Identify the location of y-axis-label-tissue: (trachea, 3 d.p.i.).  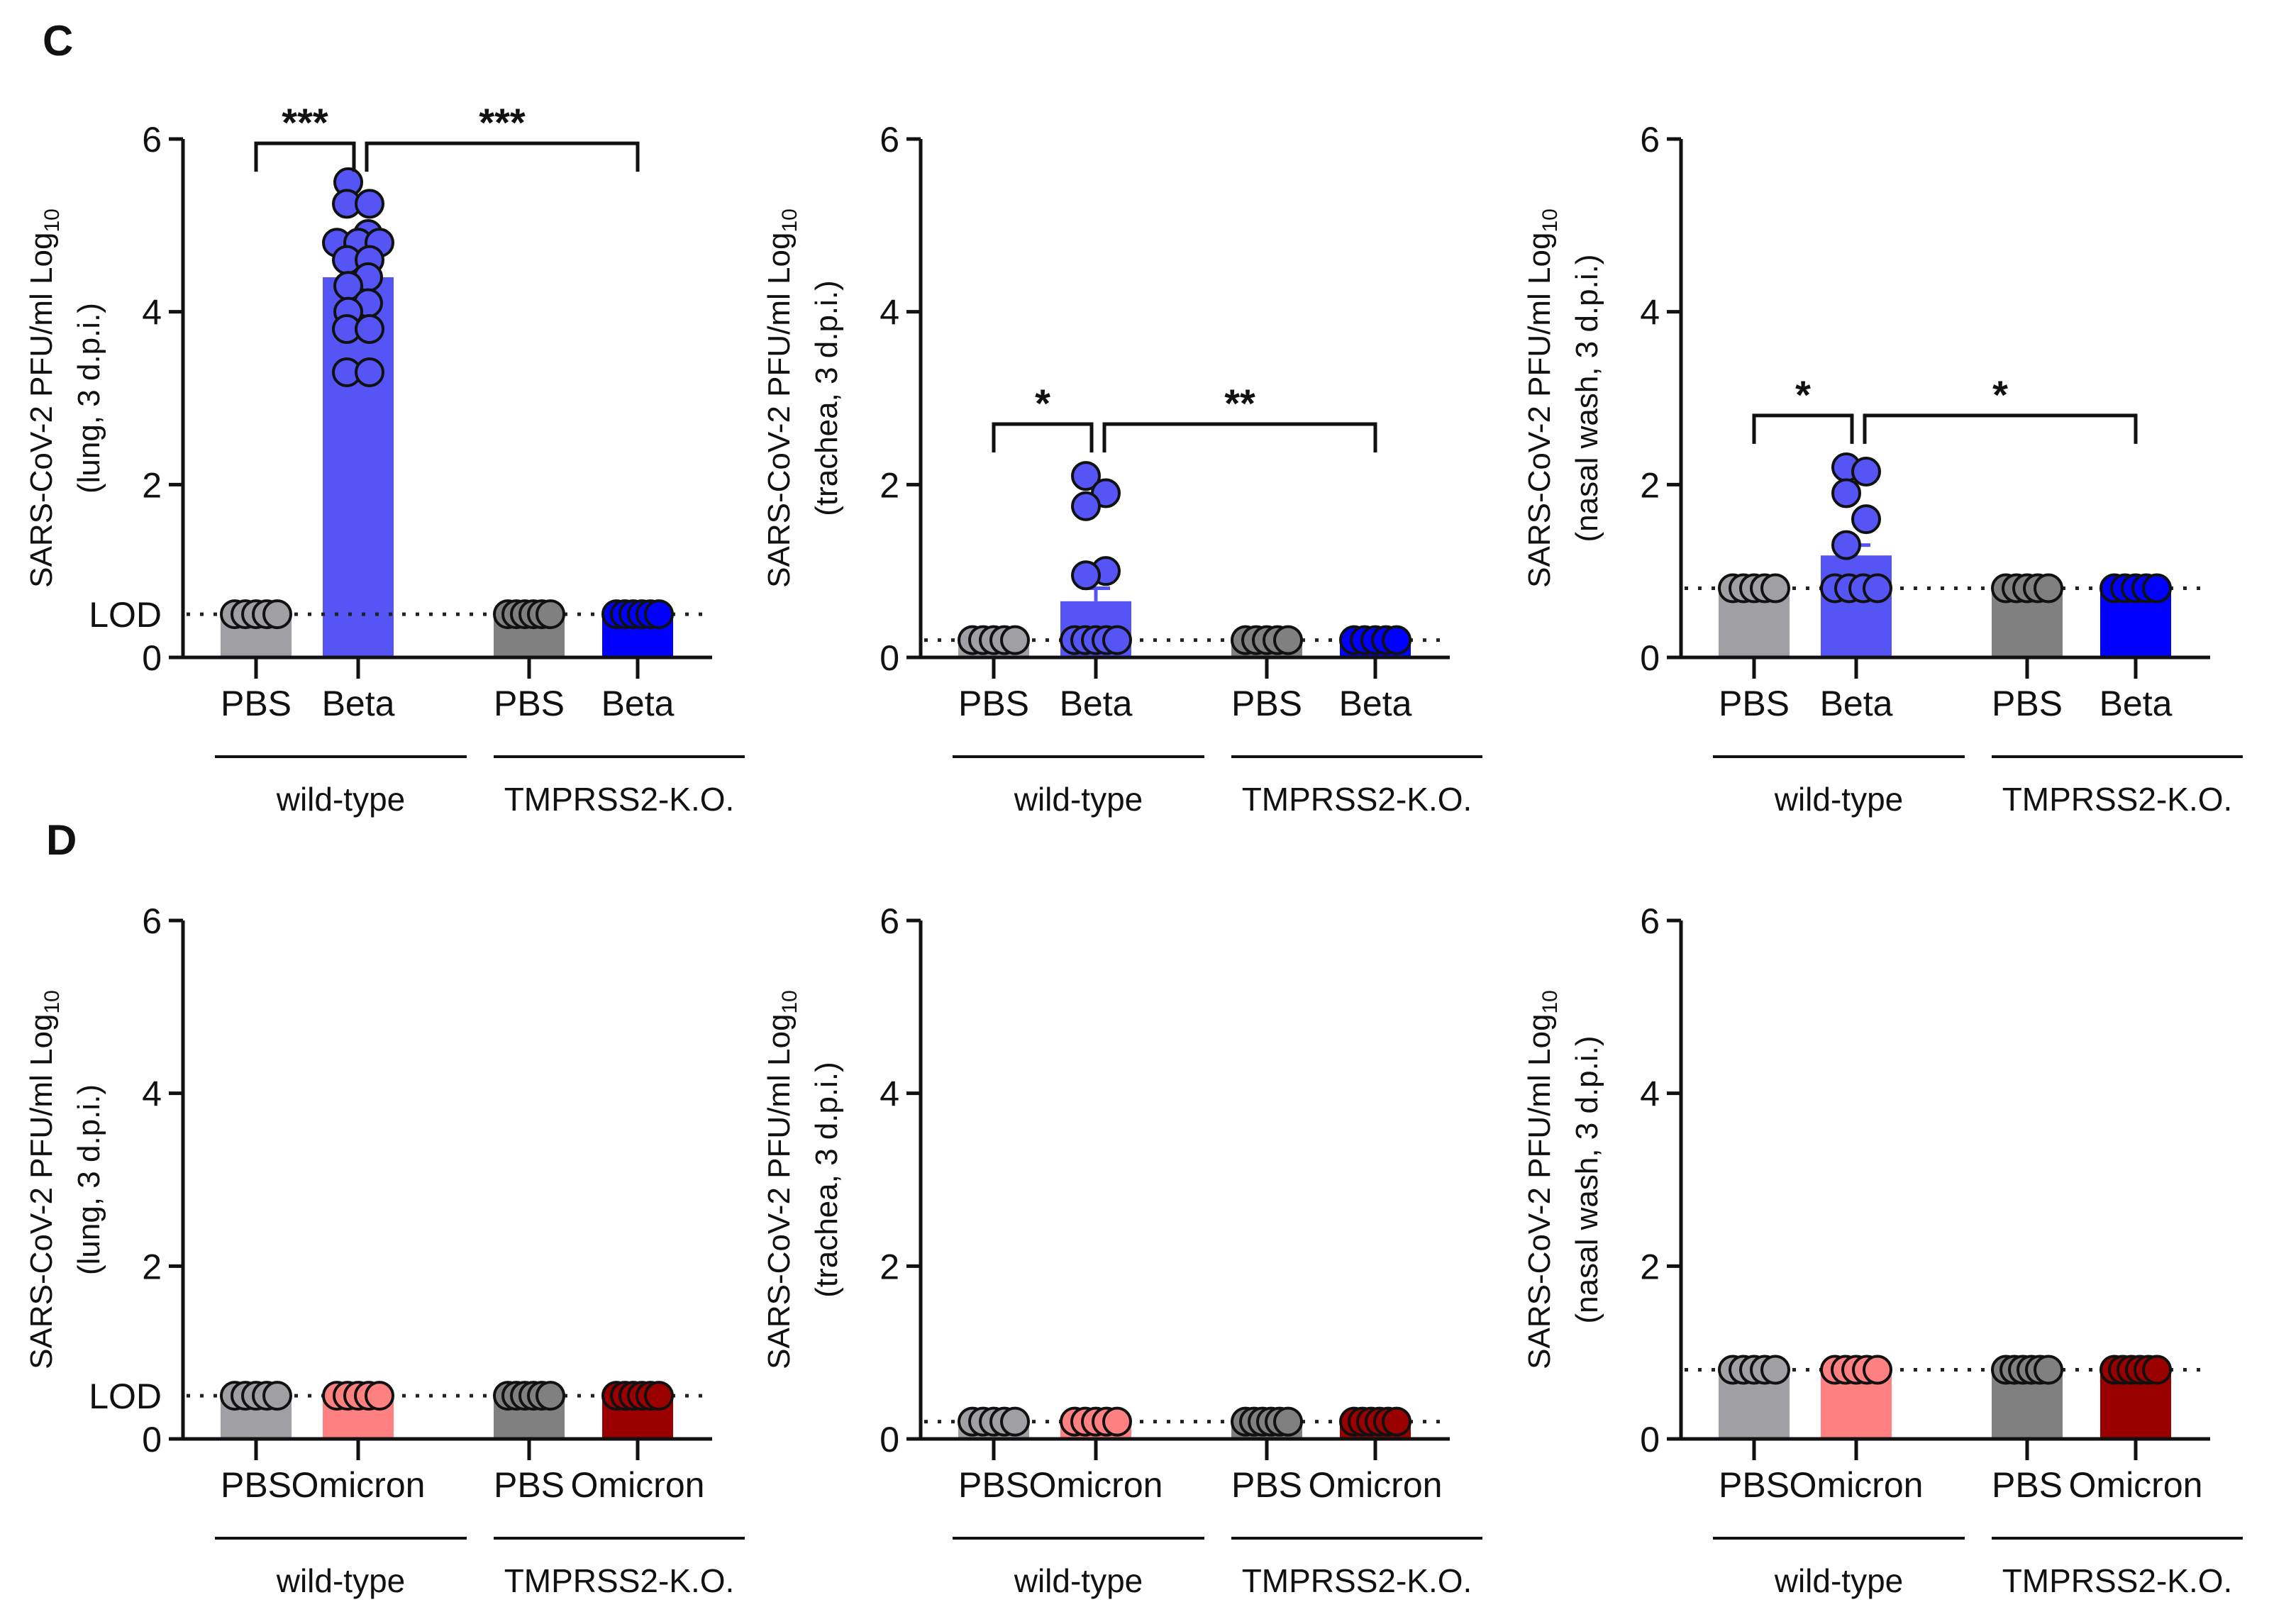
(826, 398).